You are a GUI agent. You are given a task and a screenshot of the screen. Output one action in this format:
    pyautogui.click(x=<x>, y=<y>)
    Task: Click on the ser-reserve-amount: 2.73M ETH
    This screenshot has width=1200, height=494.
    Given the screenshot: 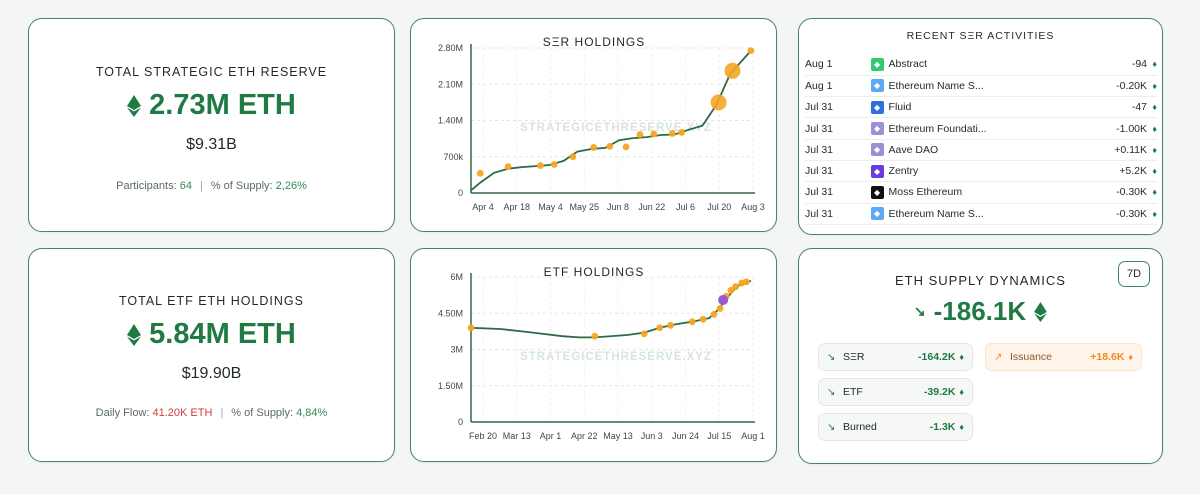 What is the action you would take?
    pyautogui.click(x=211, y=105)
    